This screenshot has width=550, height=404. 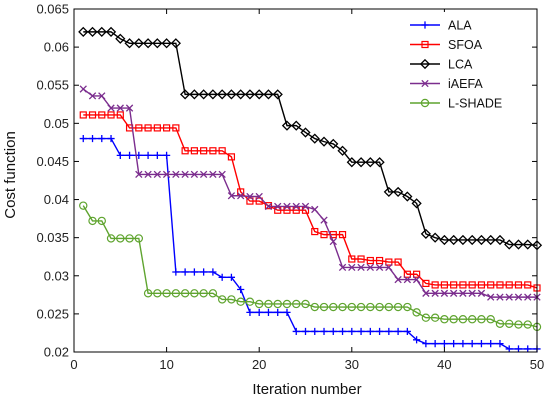 What do you see at coordinates (52, 313) in the screenshot?
I see `y-tick-label: 0.025` at bounding box center [52, 313].